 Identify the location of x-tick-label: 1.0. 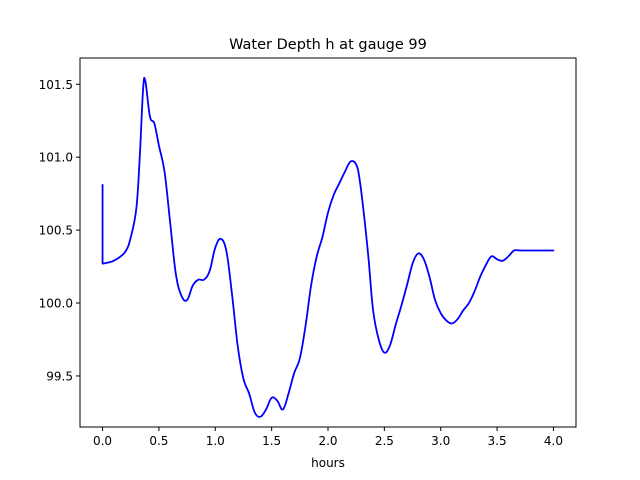
(215, 441).